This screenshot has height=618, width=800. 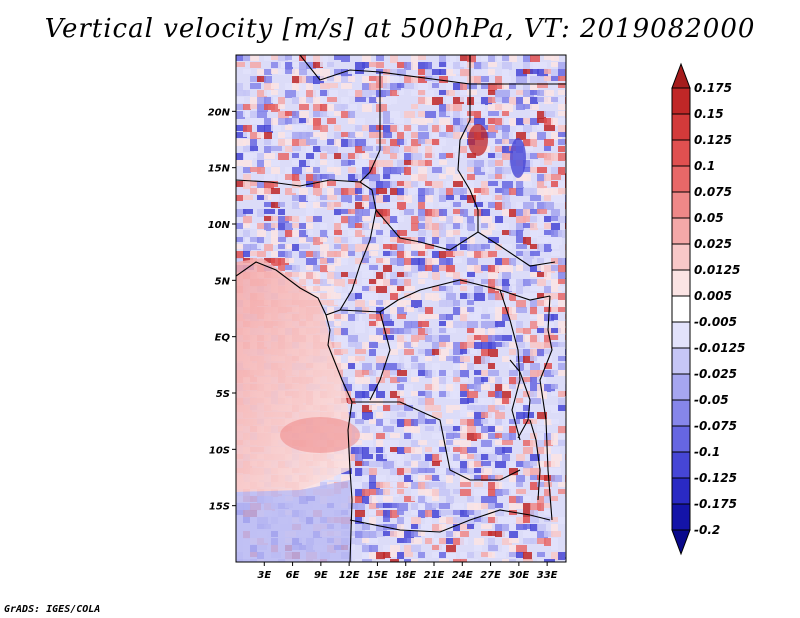 What do you see at coordinates (715, 478) in the screenshot?
I see `colorbar-label: -0.125` at bounding box center [715, 478].